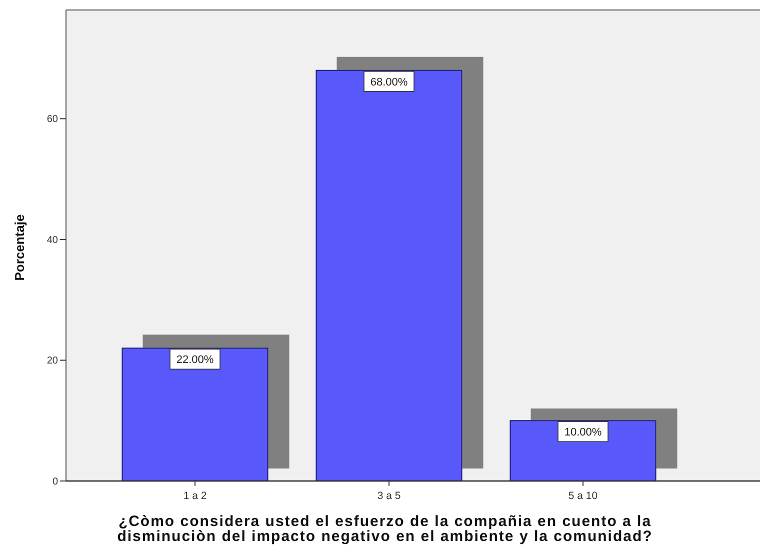 This screenshot has height=556, width=760. What do you see at coordinates (52, 240) in the screenshot?
I see `y-tick-label: 40` at bounding box center [52, 240].